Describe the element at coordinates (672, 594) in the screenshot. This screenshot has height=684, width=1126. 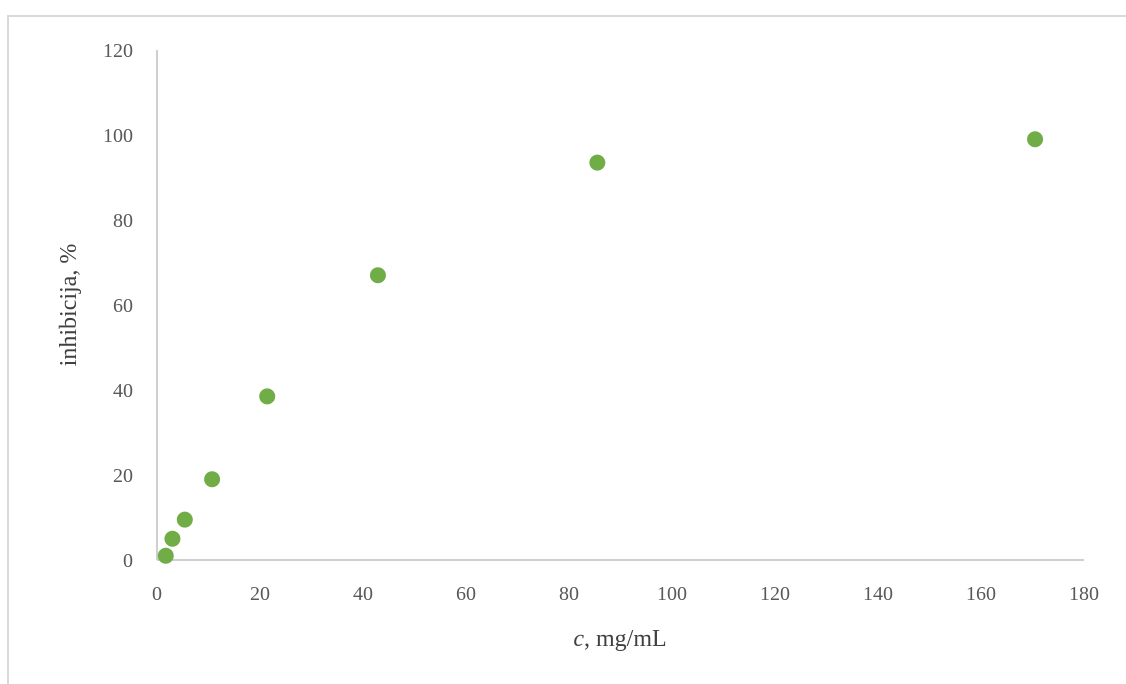
I see `x-tick-label: 100` at that location.